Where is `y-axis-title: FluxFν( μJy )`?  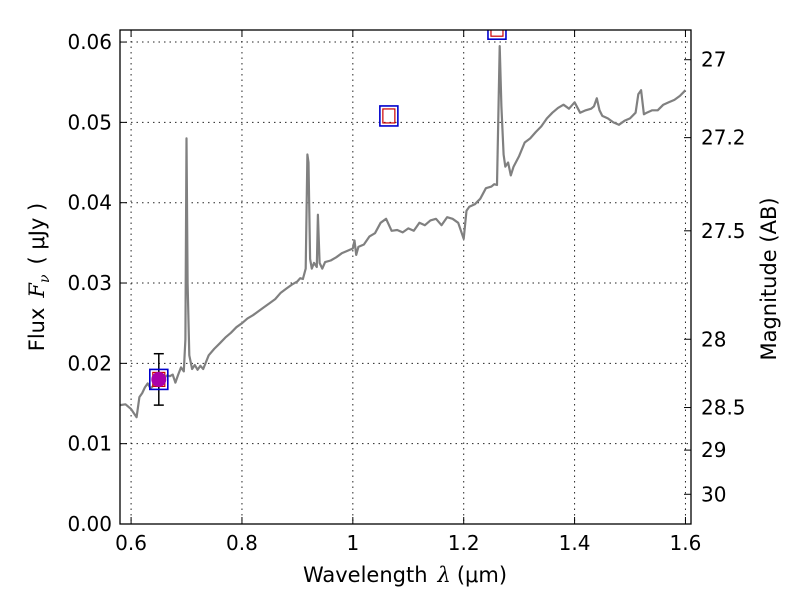
y-axis-title: FluxFν( μJy ) is located at coordinates (39, 277).